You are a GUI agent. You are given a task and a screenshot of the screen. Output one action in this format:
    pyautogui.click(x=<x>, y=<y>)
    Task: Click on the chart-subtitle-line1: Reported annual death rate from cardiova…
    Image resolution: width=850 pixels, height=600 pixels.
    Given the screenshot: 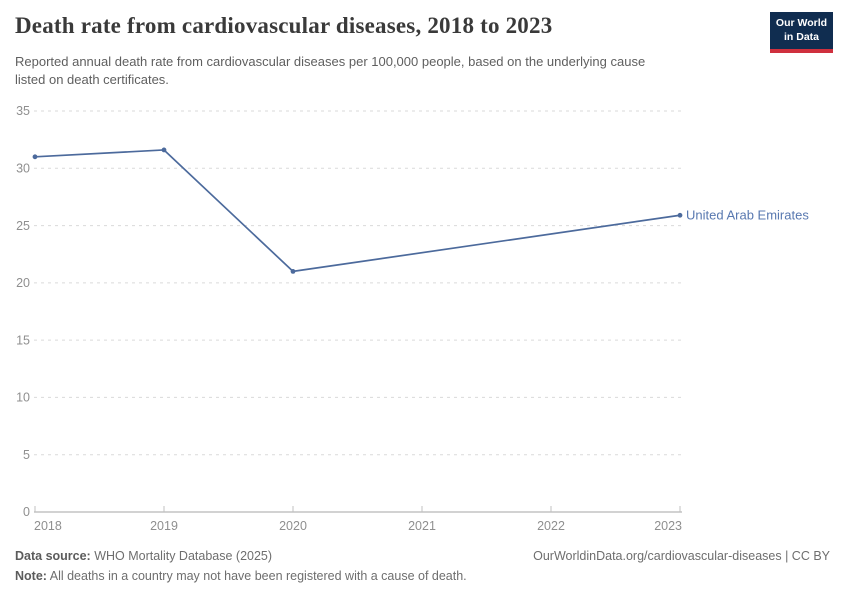 What is the action you would take?
    pyautogui.click(x=330, y=61)
    